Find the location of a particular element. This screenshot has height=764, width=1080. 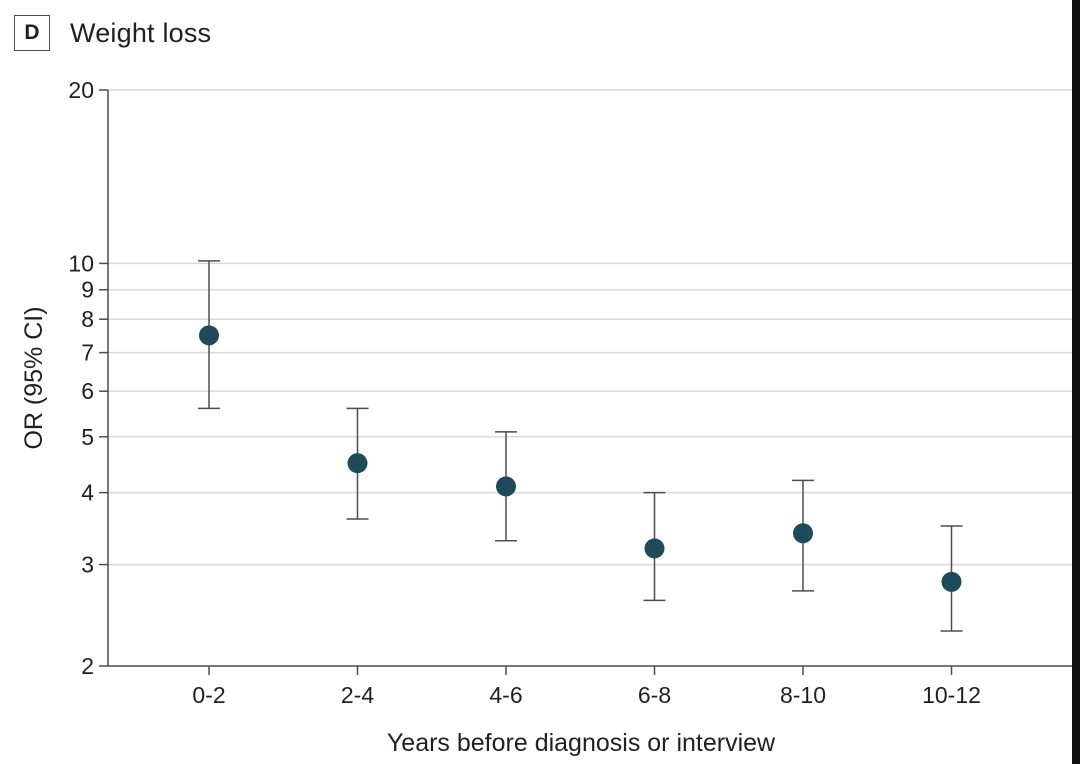

y-tick-label: 3 is located at coordinates (87, 565).